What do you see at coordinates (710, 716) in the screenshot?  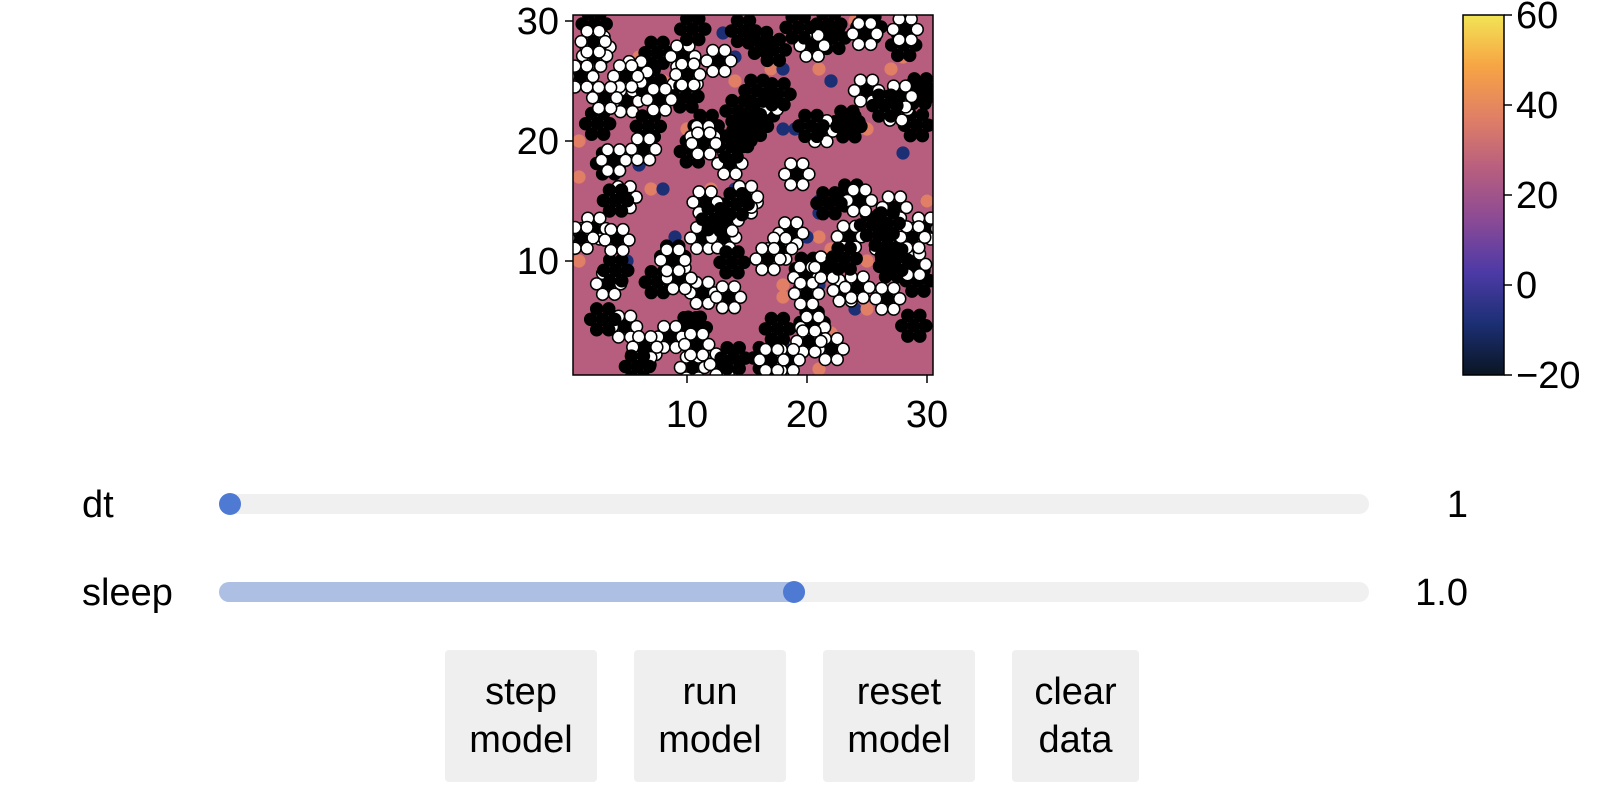 I see `run-model-button: run model` at bounding box center [710, 716].